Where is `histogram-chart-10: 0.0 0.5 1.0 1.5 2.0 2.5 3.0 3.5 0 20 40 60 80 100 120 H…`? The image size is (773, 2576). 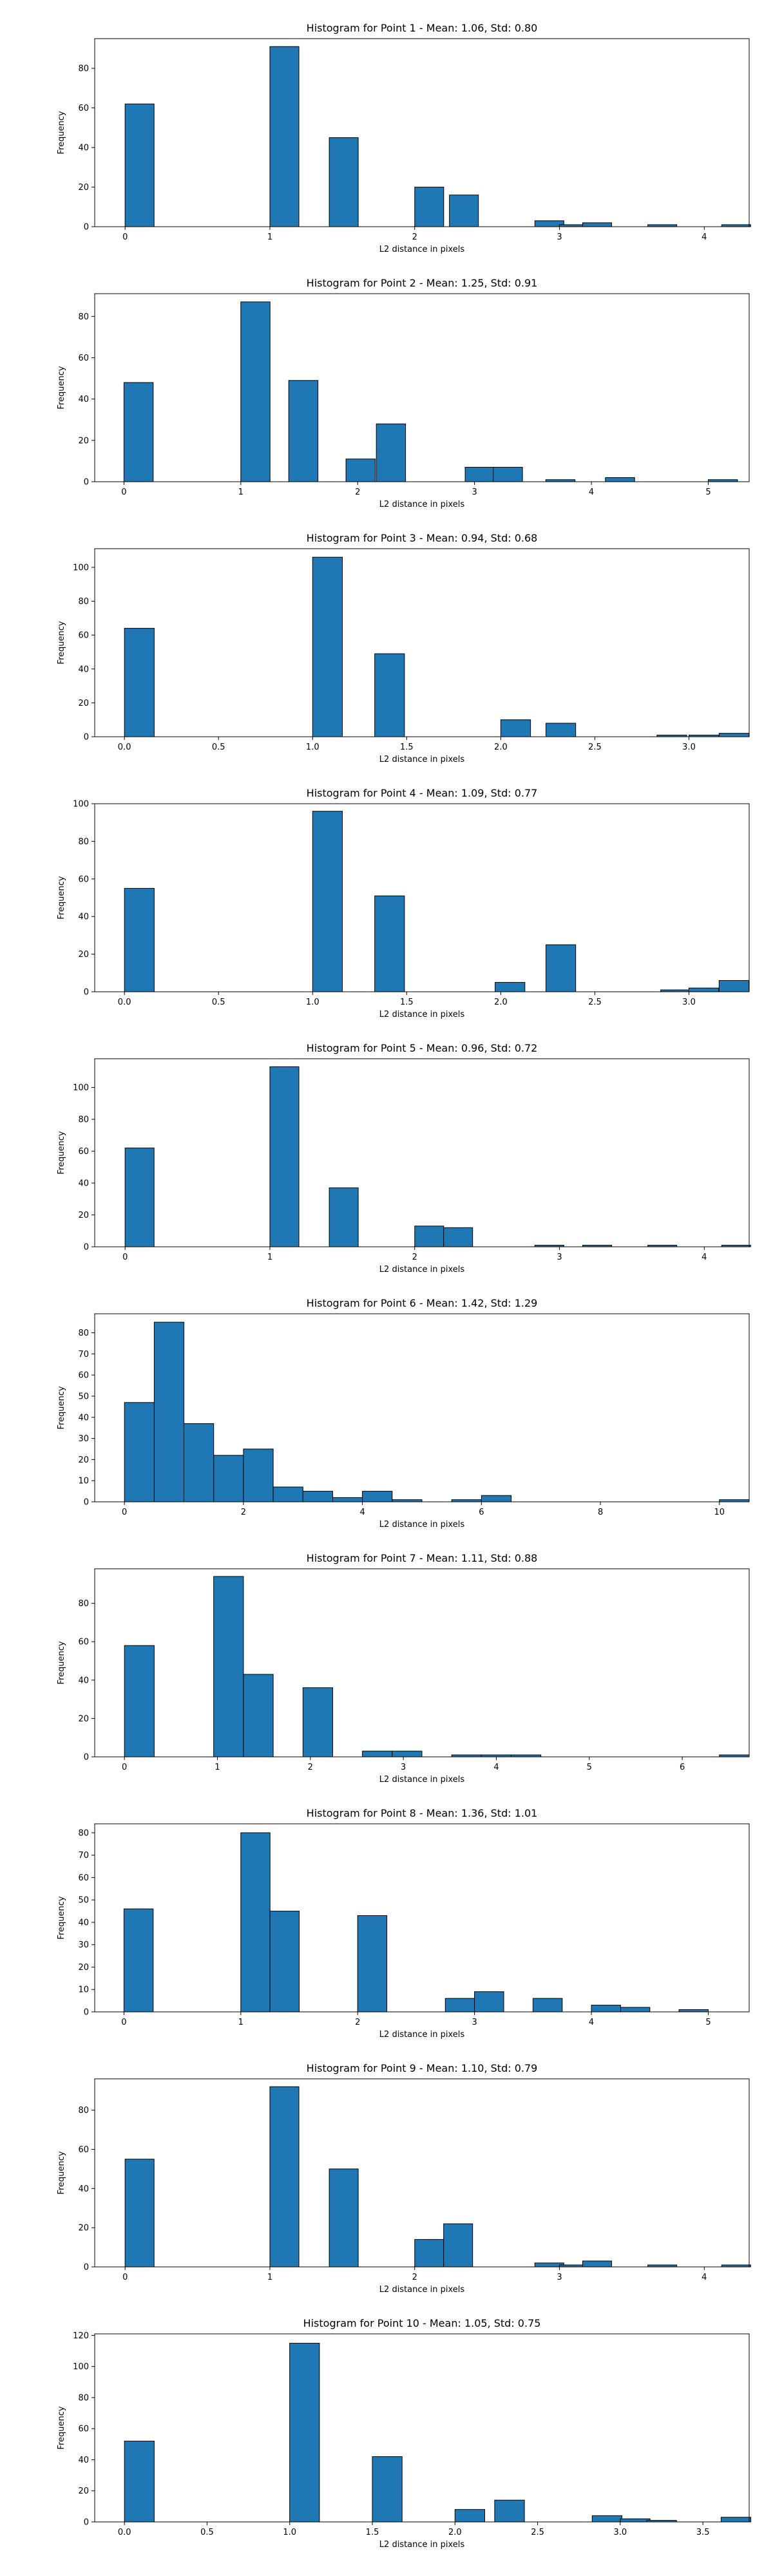 histogram-chart-10: 0.0 0.5 1.0 1.5 2.0 2.5 3.0 3.5 0 20 40 60 80 100 120 H… is located at coordinates (386, 2430).